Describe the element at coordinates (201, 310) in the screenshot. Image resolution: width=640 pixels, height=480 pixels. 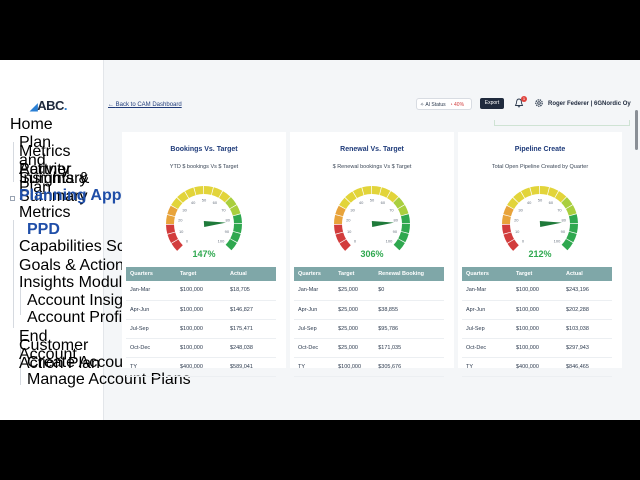
I see `table-row: Apr-Jun $100,000 $146,827` at that location.